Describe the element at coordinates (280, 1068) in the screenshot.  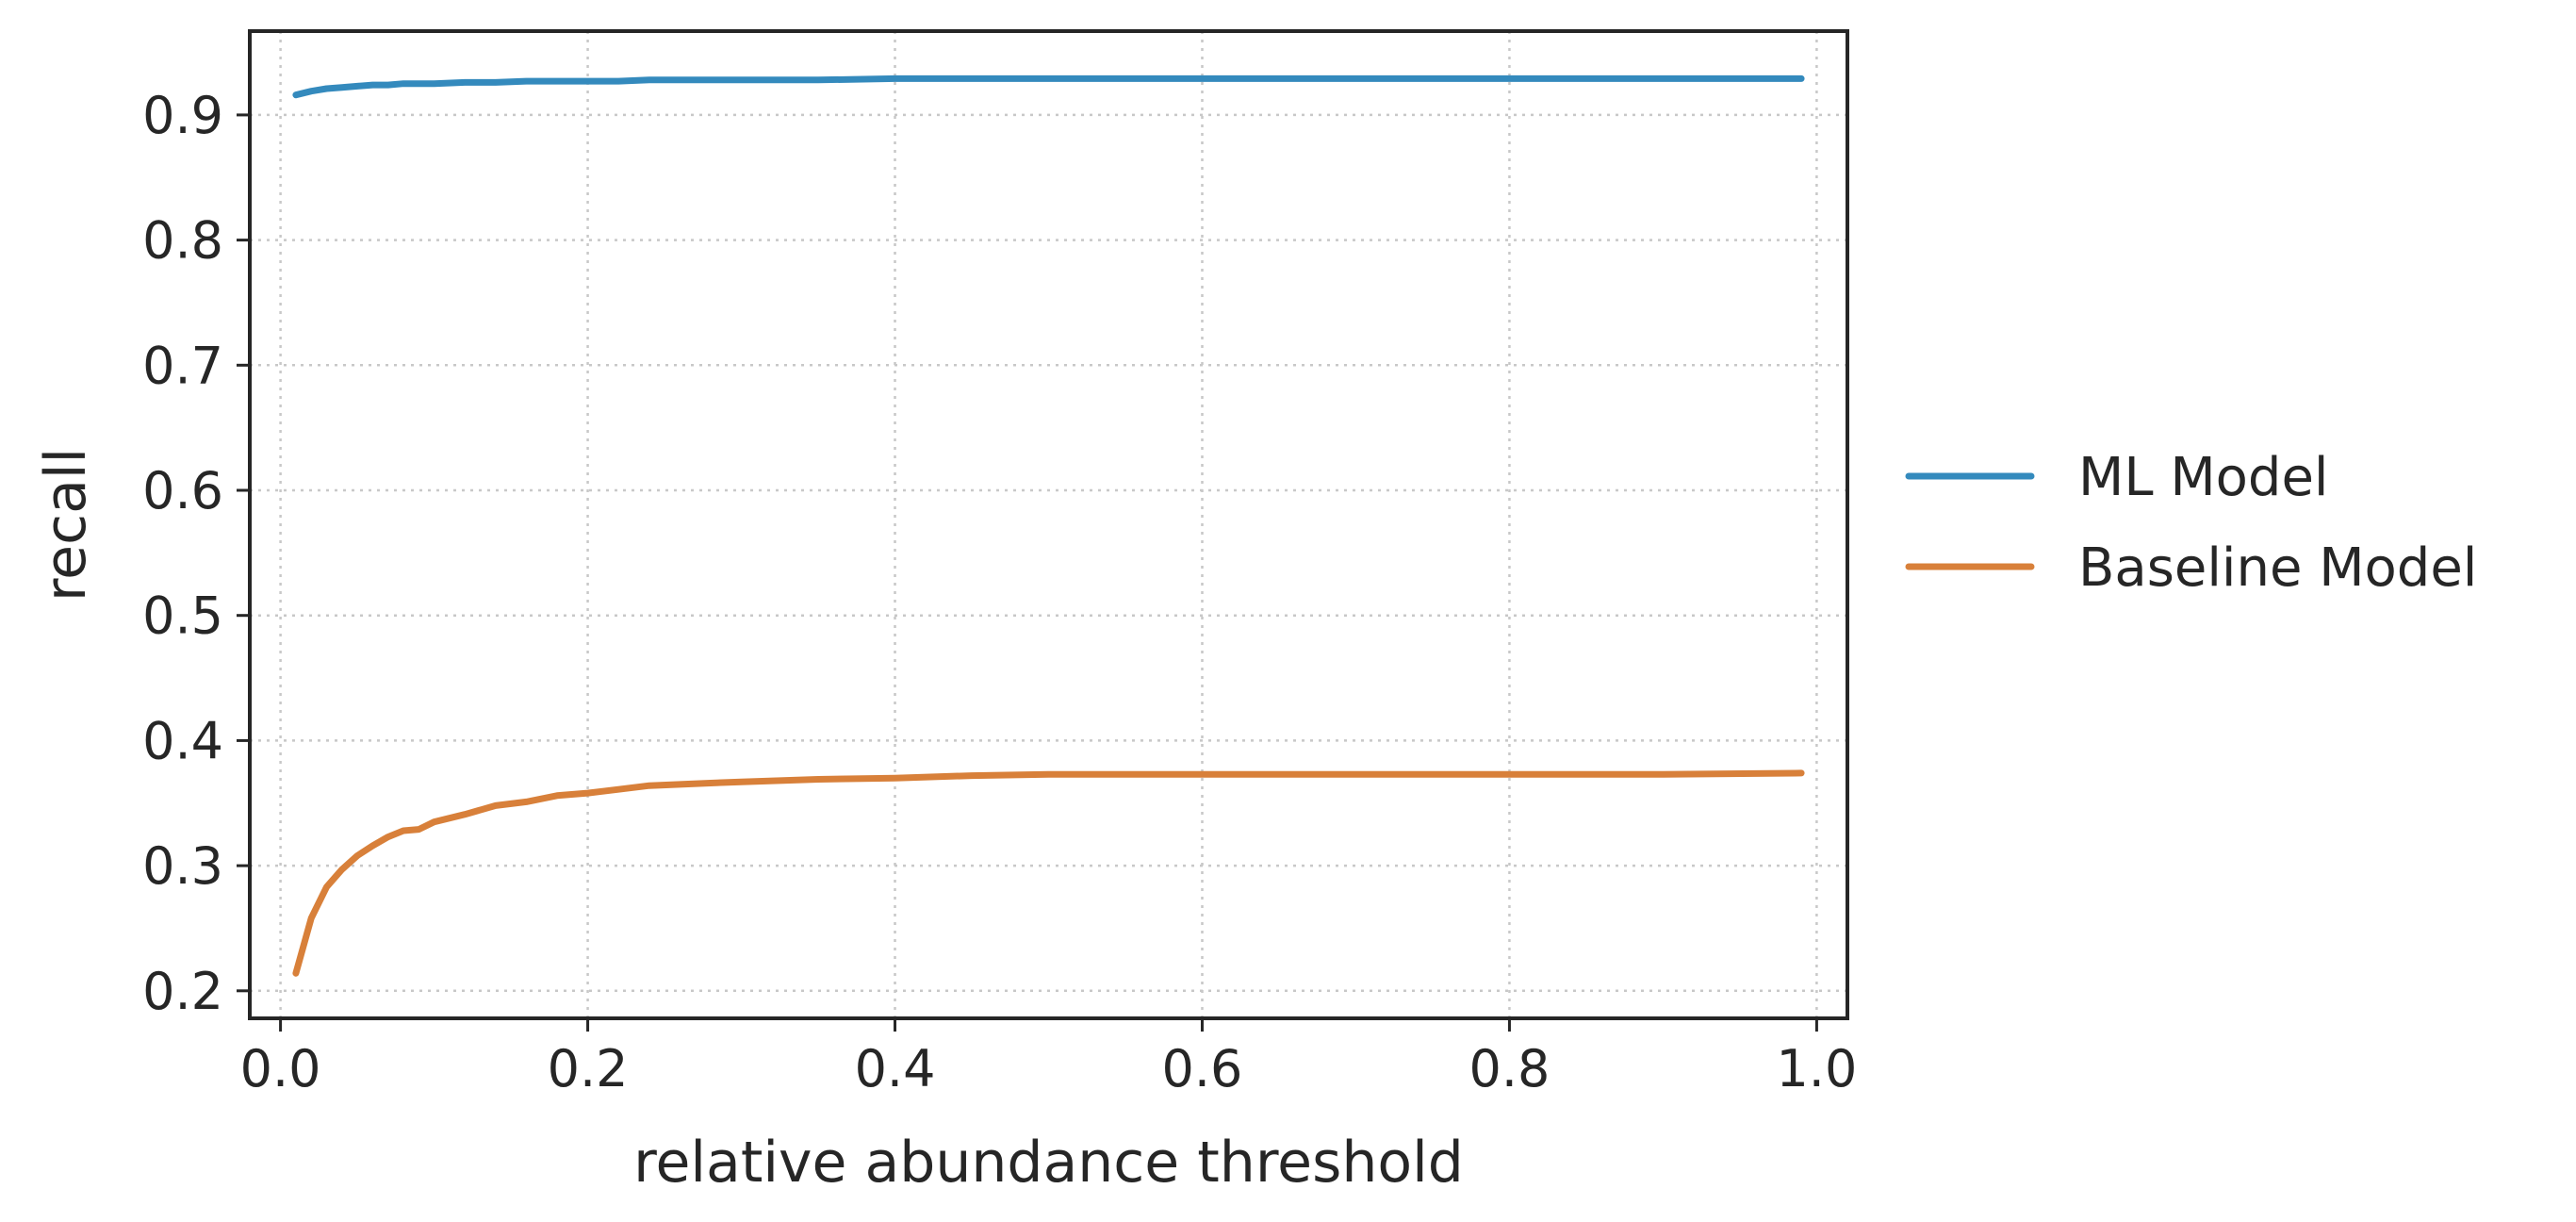
I see `x-tick-label: 0.0` at that location.